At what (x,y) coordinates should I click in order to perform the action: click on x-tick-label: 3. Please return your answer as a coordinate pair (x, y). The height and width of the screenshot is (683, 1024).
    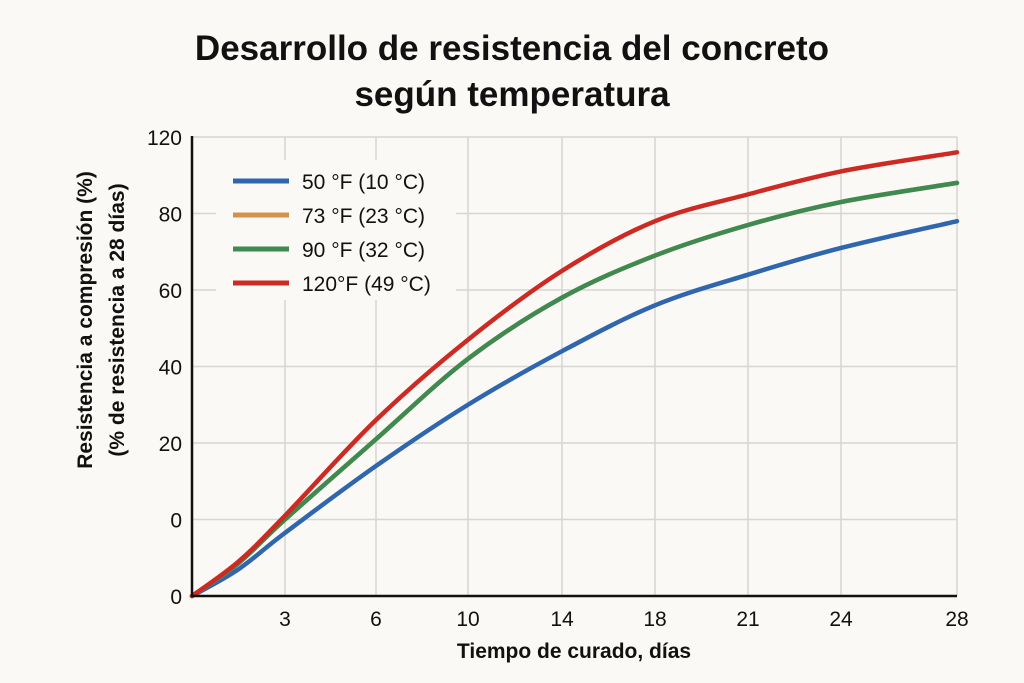
    Looking at the image, I should click on (285, 619).